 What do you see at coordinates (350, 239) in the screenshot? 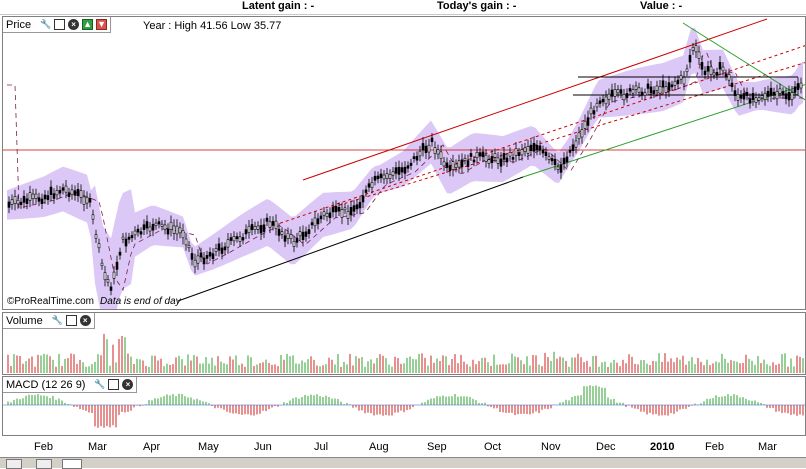
I see `support-line` at bounding box center [350, 239].